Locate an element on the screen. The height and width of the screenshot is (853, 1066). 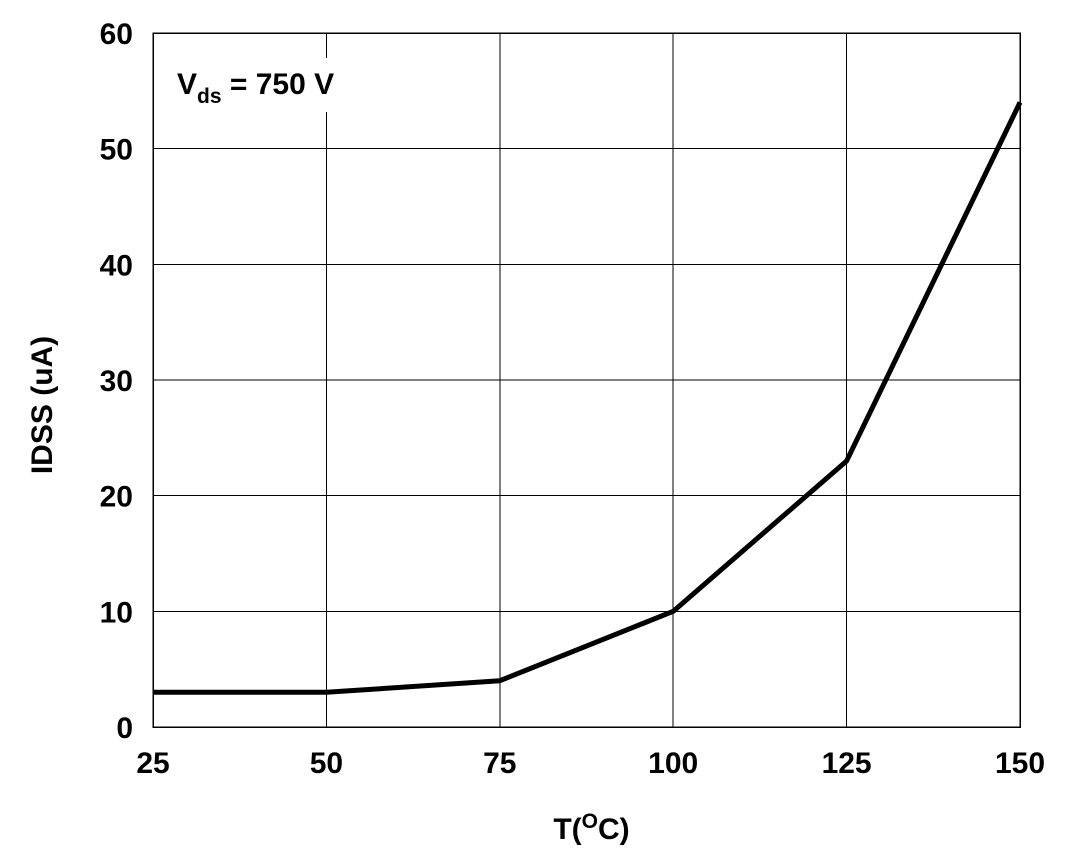
x-axis-title-superscript: O is located at coordinates (590, 821).